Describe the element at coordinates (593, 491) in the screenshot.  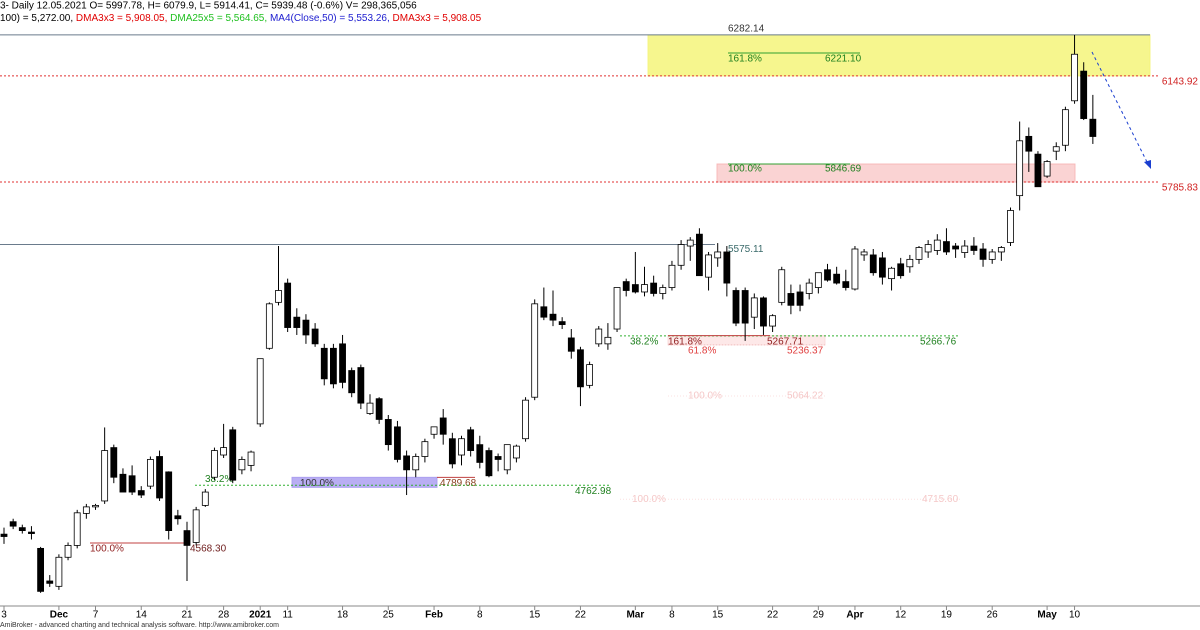
I see `level-label: 4762.98` at that location.